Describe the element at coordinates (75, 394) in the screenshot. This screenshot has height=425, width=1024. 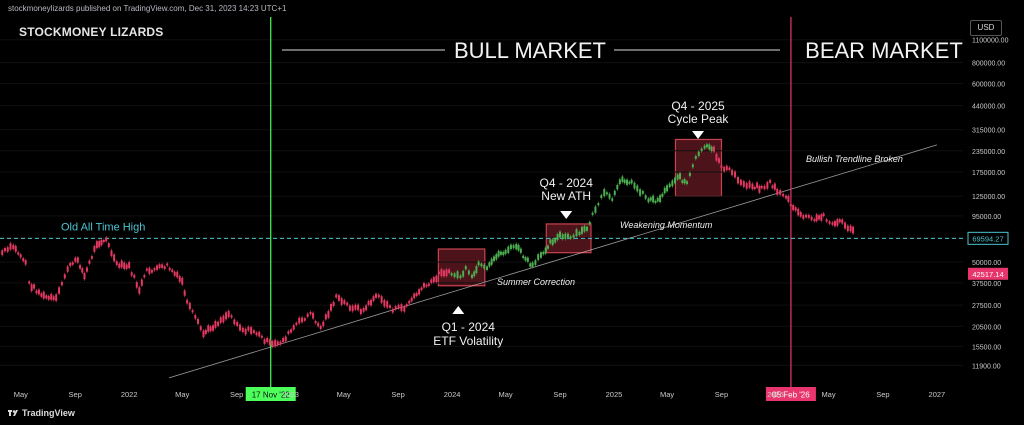
I see `time-tick-1: Sep` at that location.